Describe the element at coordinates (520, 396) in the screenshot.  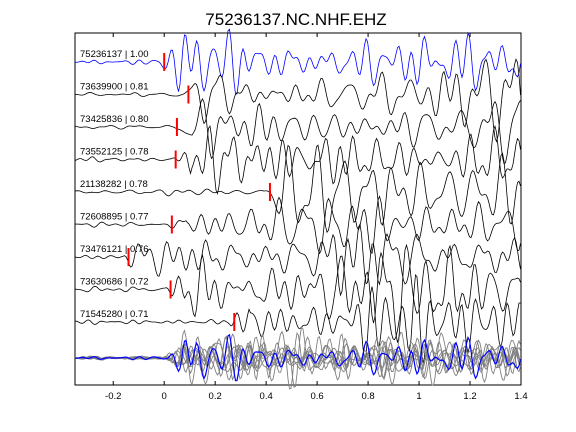
I see `x-tick-label: 1.4` at that location.